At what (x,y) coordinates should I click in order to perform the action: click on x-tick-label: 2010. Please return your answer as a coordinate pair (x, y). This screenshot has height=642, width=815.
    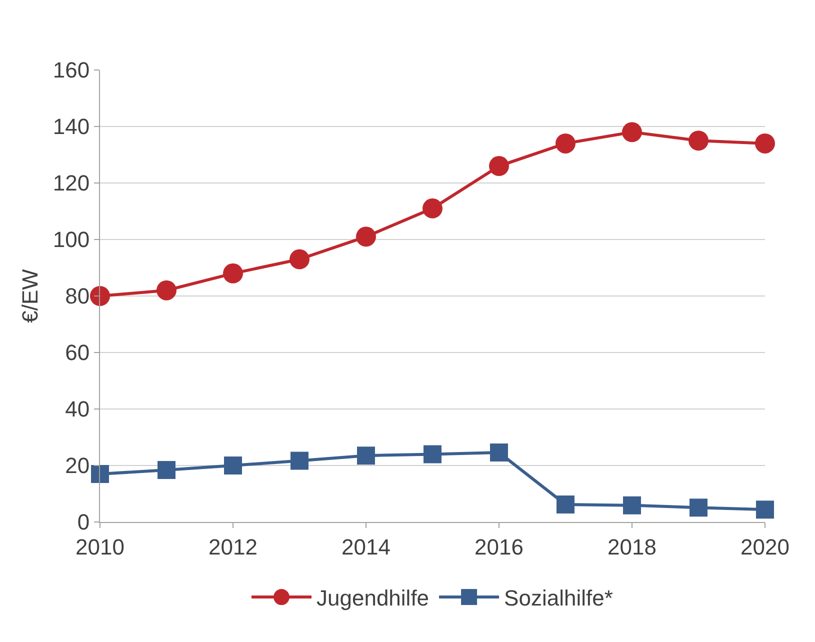
    Looking at the image, I should click on (100, 547).